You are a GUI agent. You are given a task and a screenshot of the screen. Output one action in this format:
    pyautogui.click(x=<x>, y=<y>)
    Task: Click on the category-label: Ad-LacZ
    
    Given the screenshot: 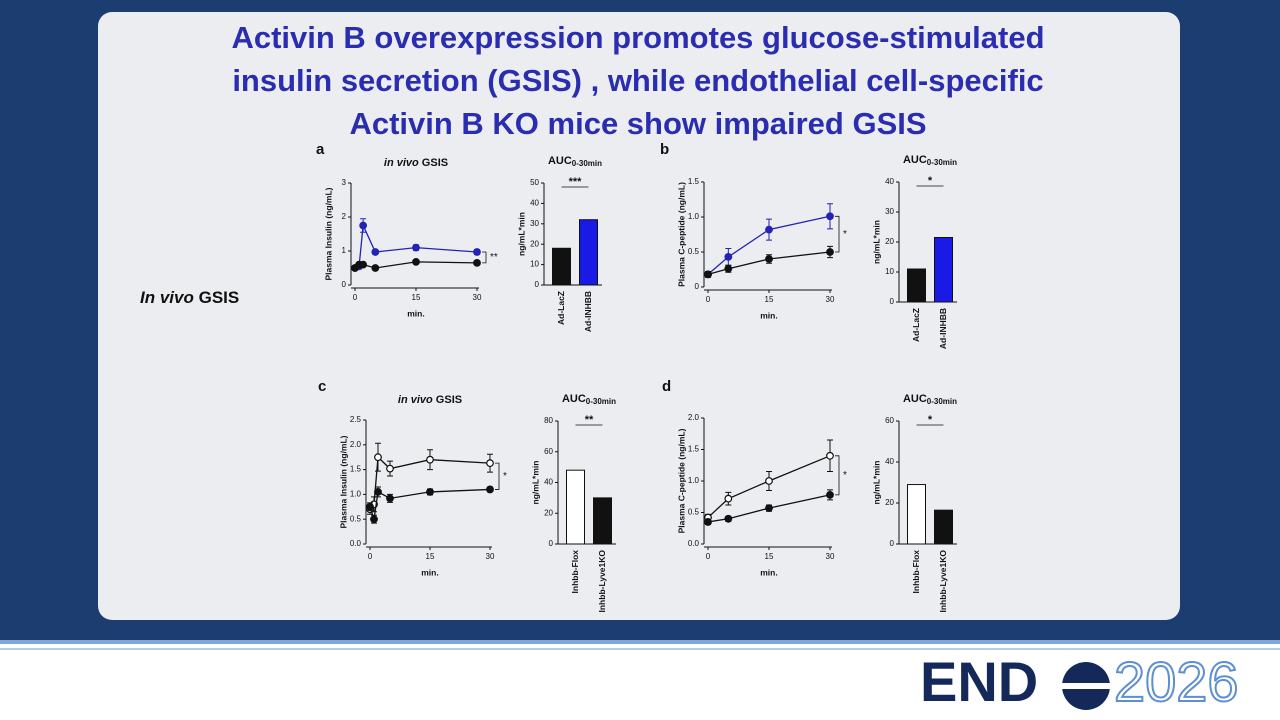 What is the action you would take?
    pyautogui.click(x=561, y=308)
    